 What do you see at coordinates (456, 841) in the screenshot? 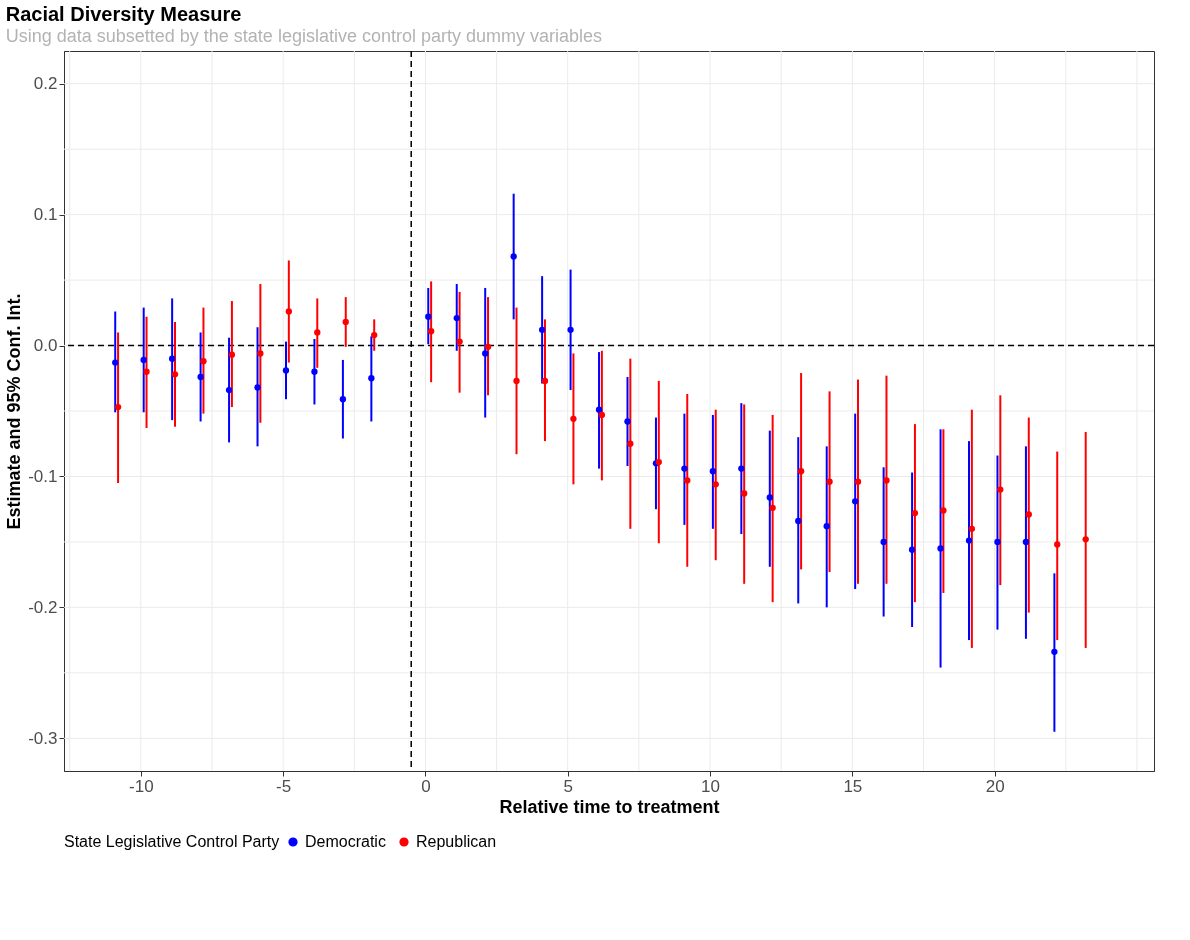
I see `legend-label: Republican` at bounding box center [456, 841].